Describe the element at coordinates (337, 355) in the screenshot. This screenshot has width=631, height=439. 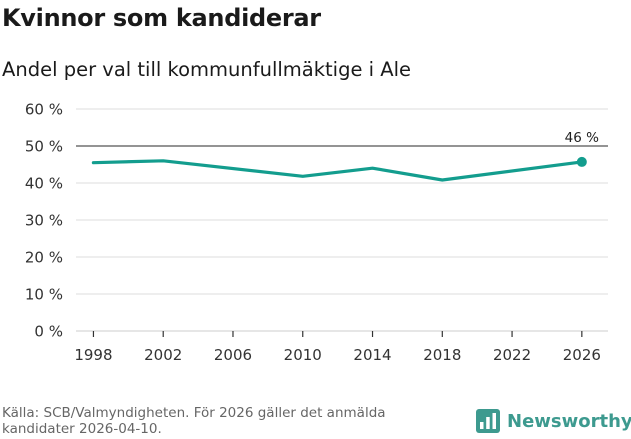
I see `x-axis-labels: 1998 2002 2006 2010 2014 2018 2022 2026` at that location.